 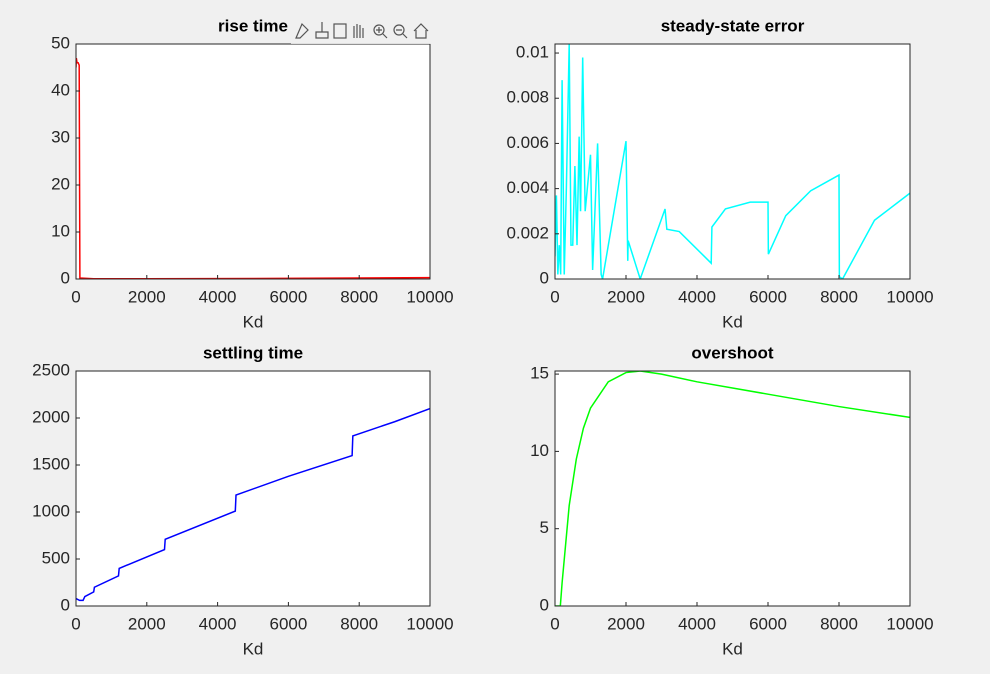 I want to click on zoom-out-tool, so click(x=399, y=30).